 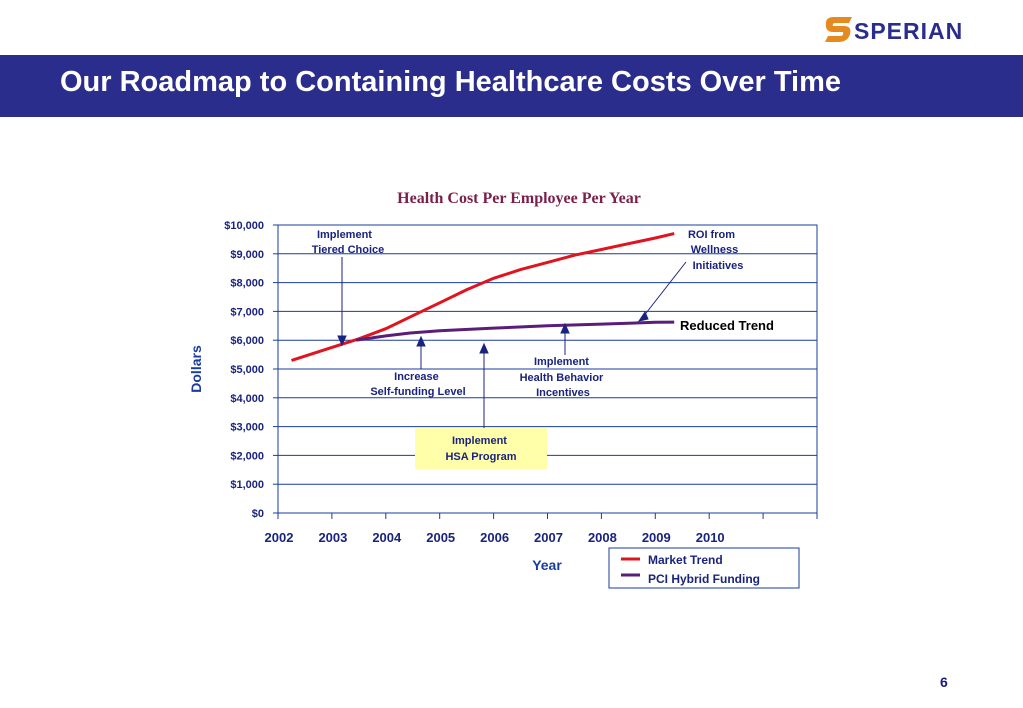 What do you see at coordinates (332, 537) in the screenshot?
I see `x-tick-label: 2003` at bounding box center [332, 537].